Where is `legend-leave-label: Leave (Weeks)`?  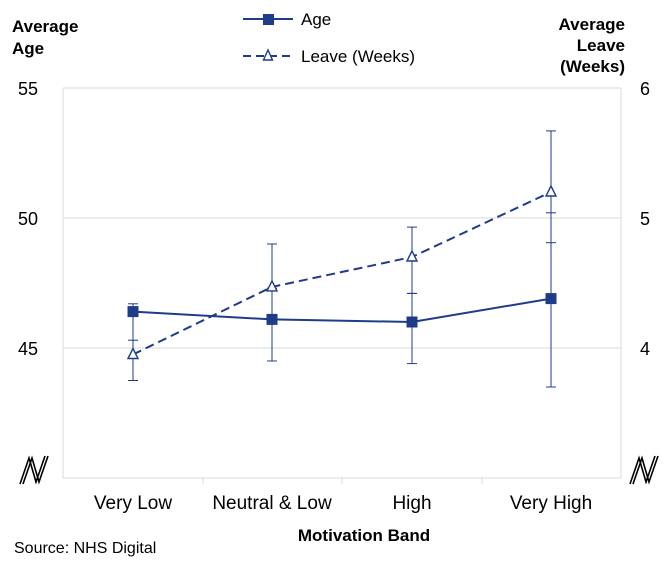
legend-leave-label: Leave (Weeks) is located at coordinates (358, 56).